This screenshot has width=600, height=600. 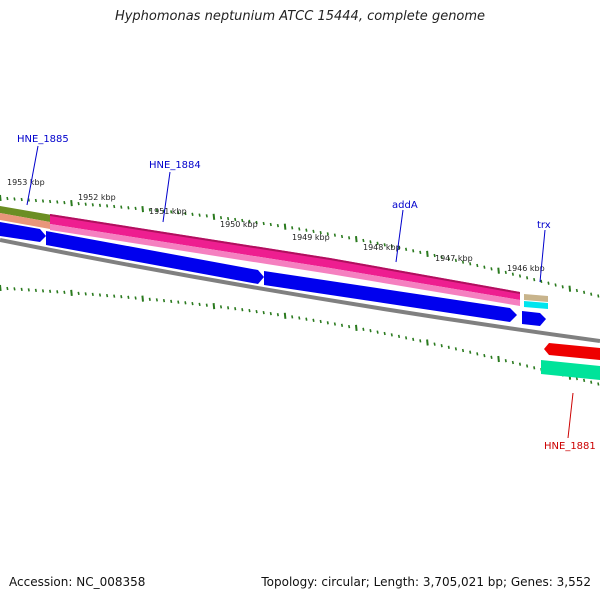 I want to click on cds-reverse-red, so click(x=572, y=351).